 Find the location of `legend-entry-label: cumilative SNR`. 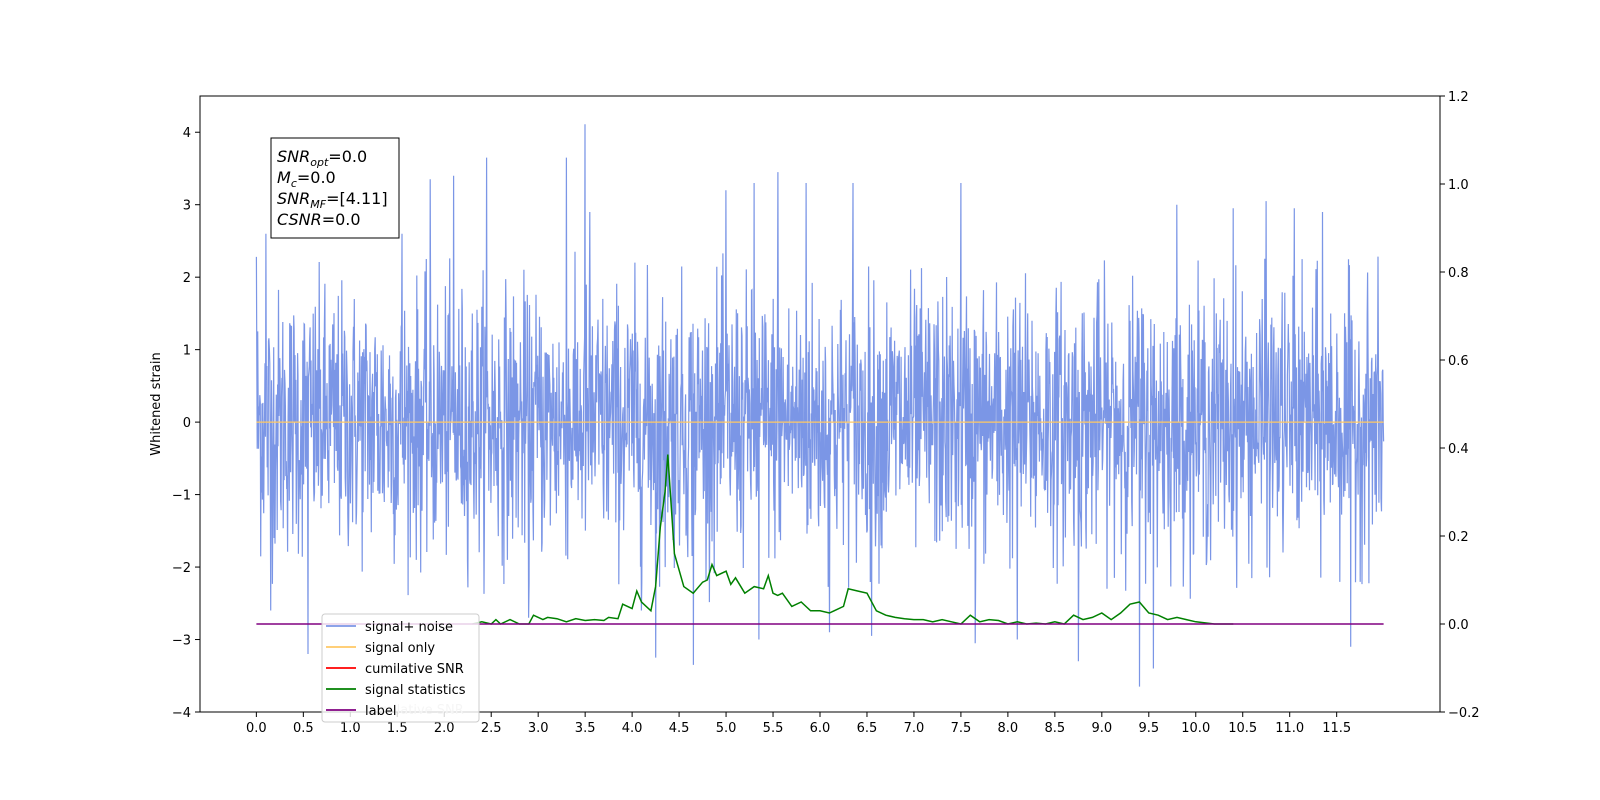

legend-entry-label: cumilative SNR is located at coordinates (414, 669).